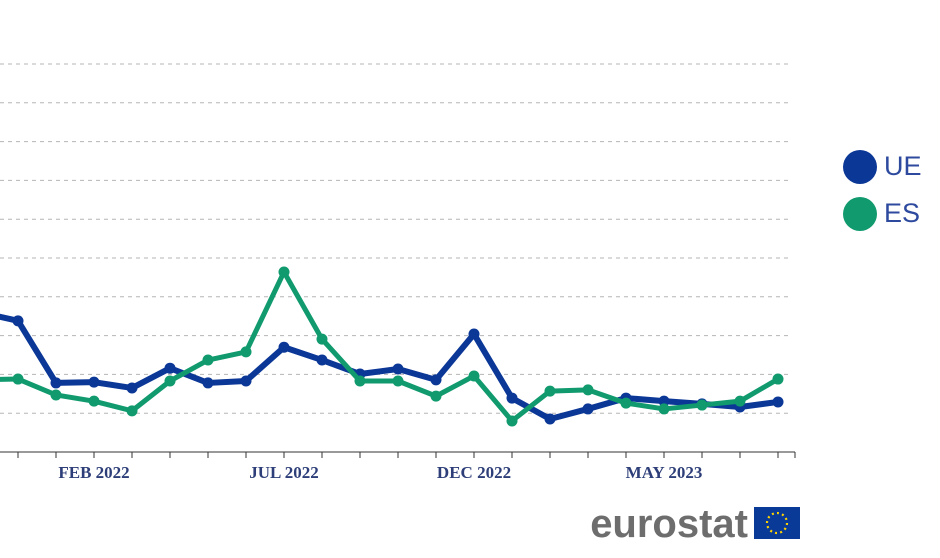 The width and height of the screenshot is (940, 558). Describe the element at coordinates (903, 166) in the screenshot. I see `legend-label: UE` at that location.